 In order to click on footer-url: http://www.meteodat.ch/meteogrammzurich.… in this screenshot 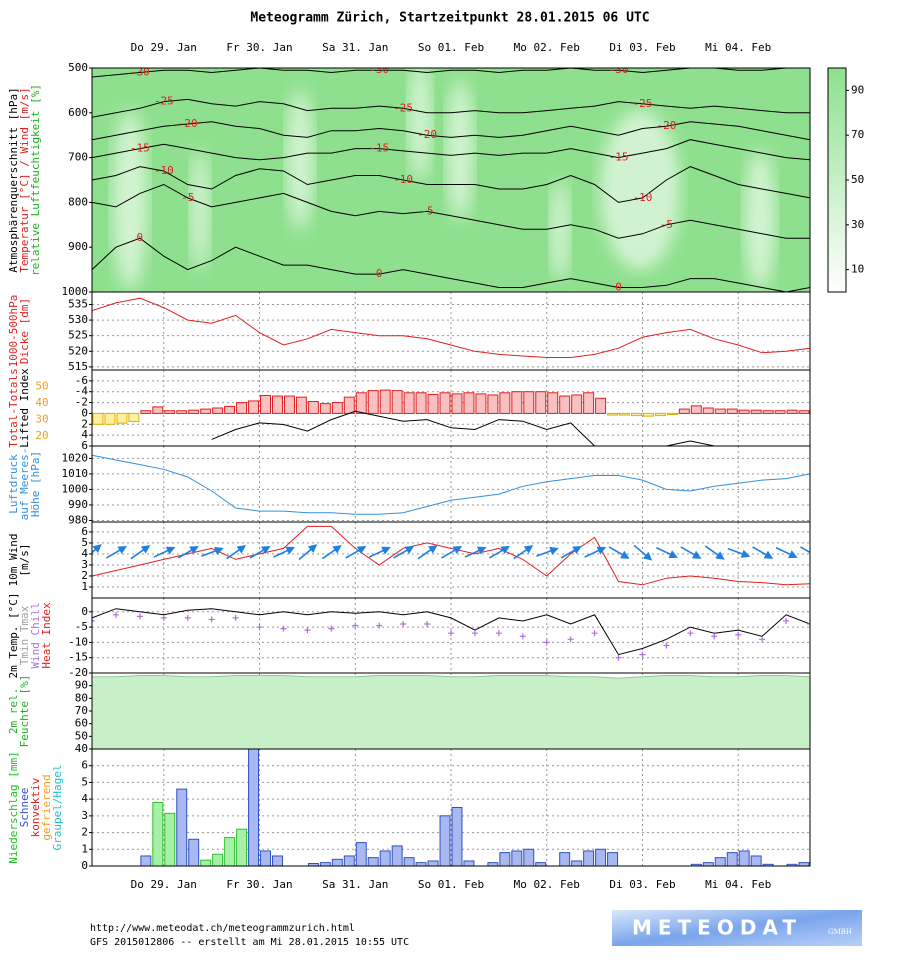, I will do `click(222, 928)`.